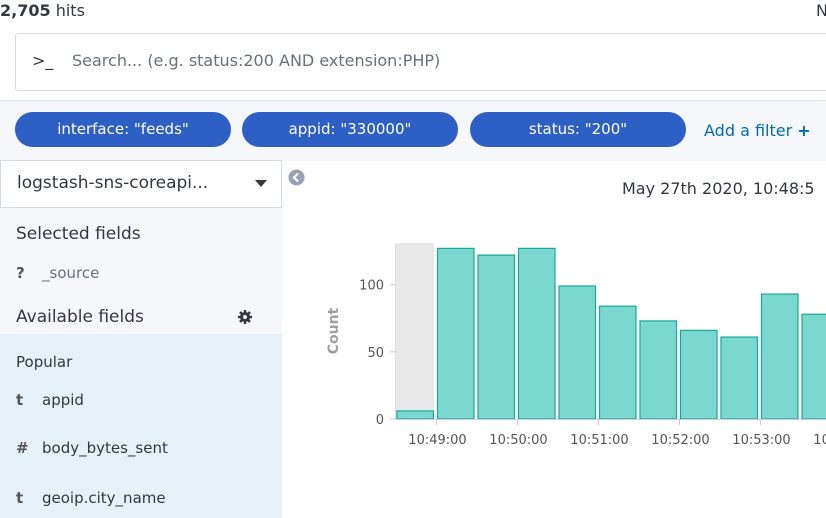  What do you see at coordinates (718, 188) in the screenshot?
I see `date-range: May 27th 2020, 10:48:5` at bounding box center [718, 188].